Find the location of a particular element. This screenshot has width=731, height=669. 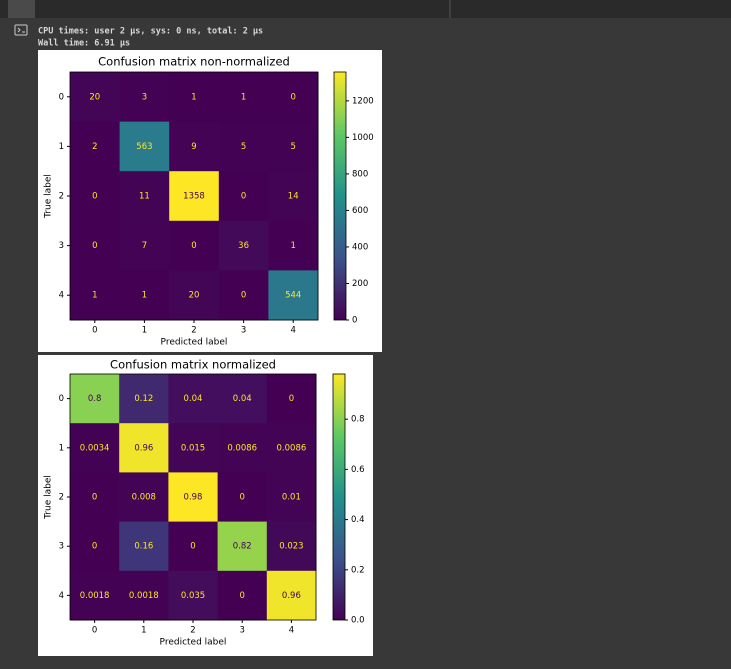

cell-label: 0.0086 is located at coordinates (242, 448).